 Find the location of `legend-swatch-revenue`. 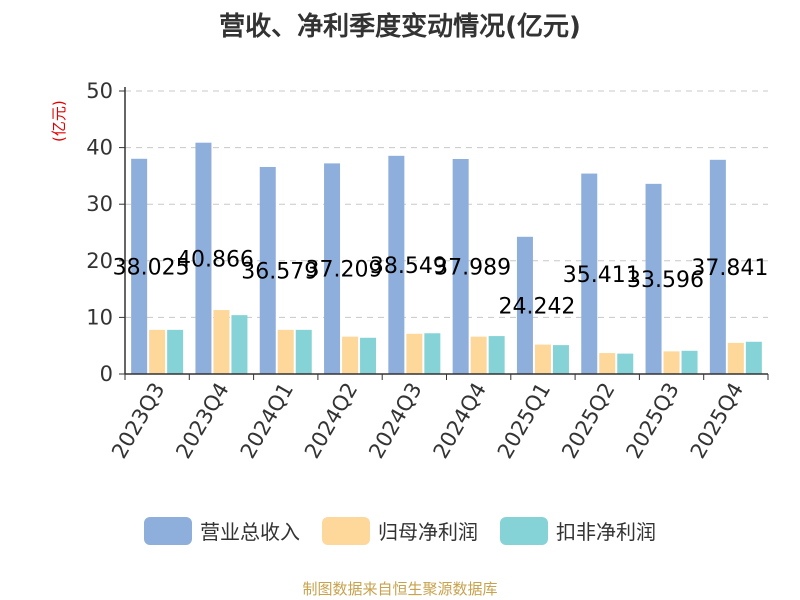

legend-swatch-revenue is located at coordinates (168, 530).